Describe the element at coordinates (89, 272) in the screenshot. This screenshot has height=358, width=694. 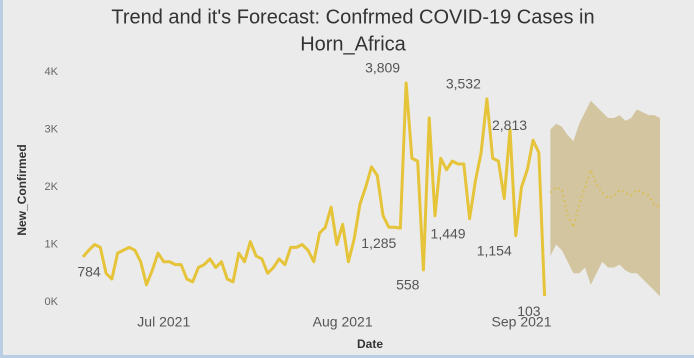
I see `data-label: 784` at that location.